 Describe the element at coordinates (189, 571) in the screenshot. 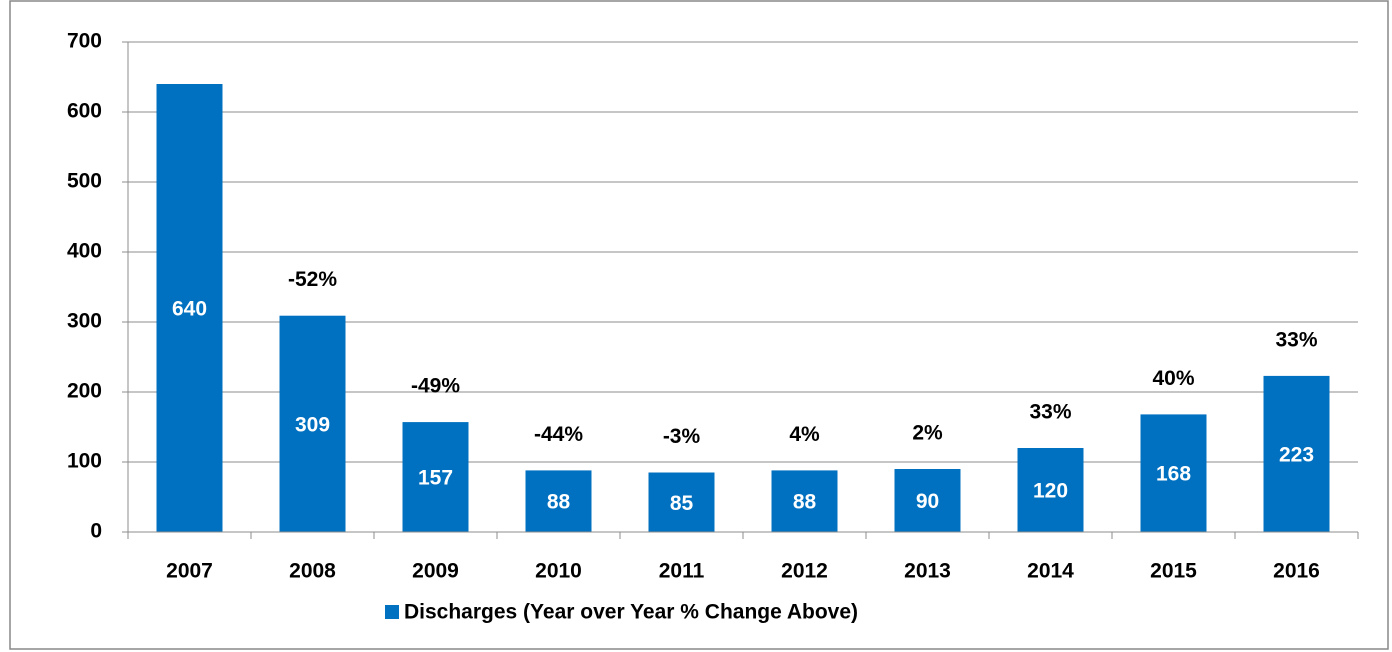

I see `x-tick-label: 2007` at that location.